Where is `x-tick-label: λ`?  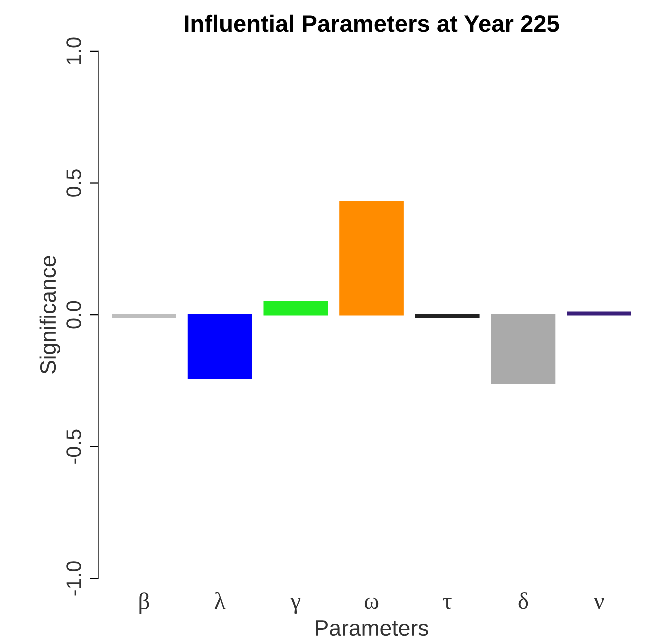
x-tick-label: λ is located at coordinates (220, 600).